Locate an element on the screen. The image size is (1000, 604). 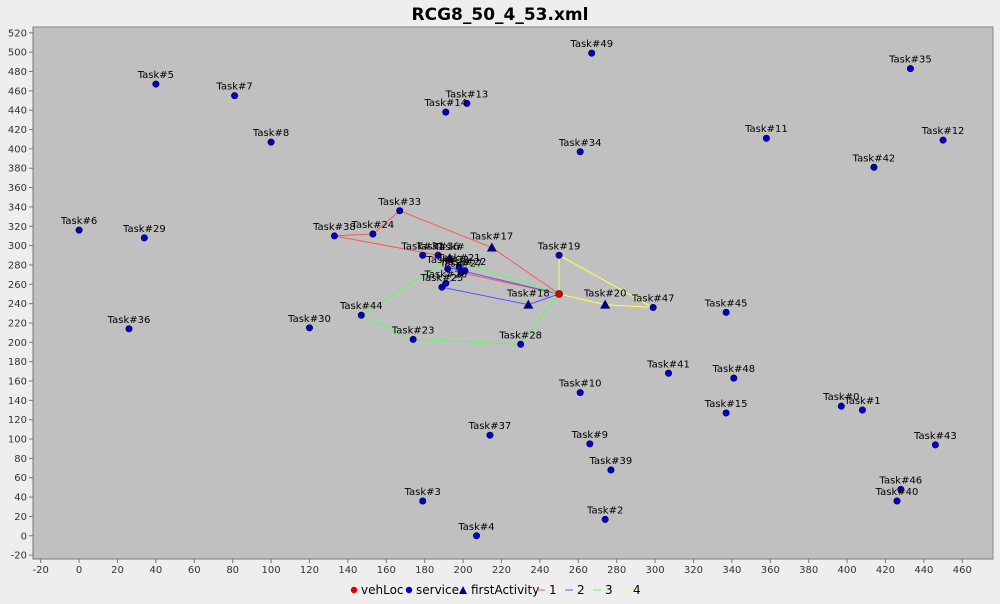
legend-firstactivity-marker is located at coordinates (463, 590).